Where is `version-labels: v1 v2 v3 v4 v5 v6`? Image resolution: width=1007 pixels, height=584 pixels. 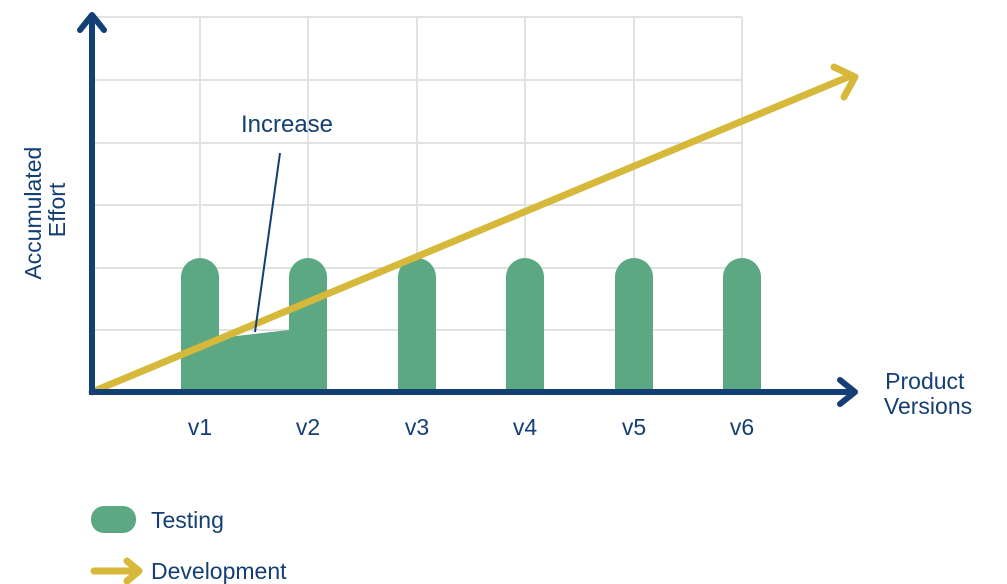
version-labels: v1 v2 v3 v4 v5 v6 is located at coordinates (471, 427).